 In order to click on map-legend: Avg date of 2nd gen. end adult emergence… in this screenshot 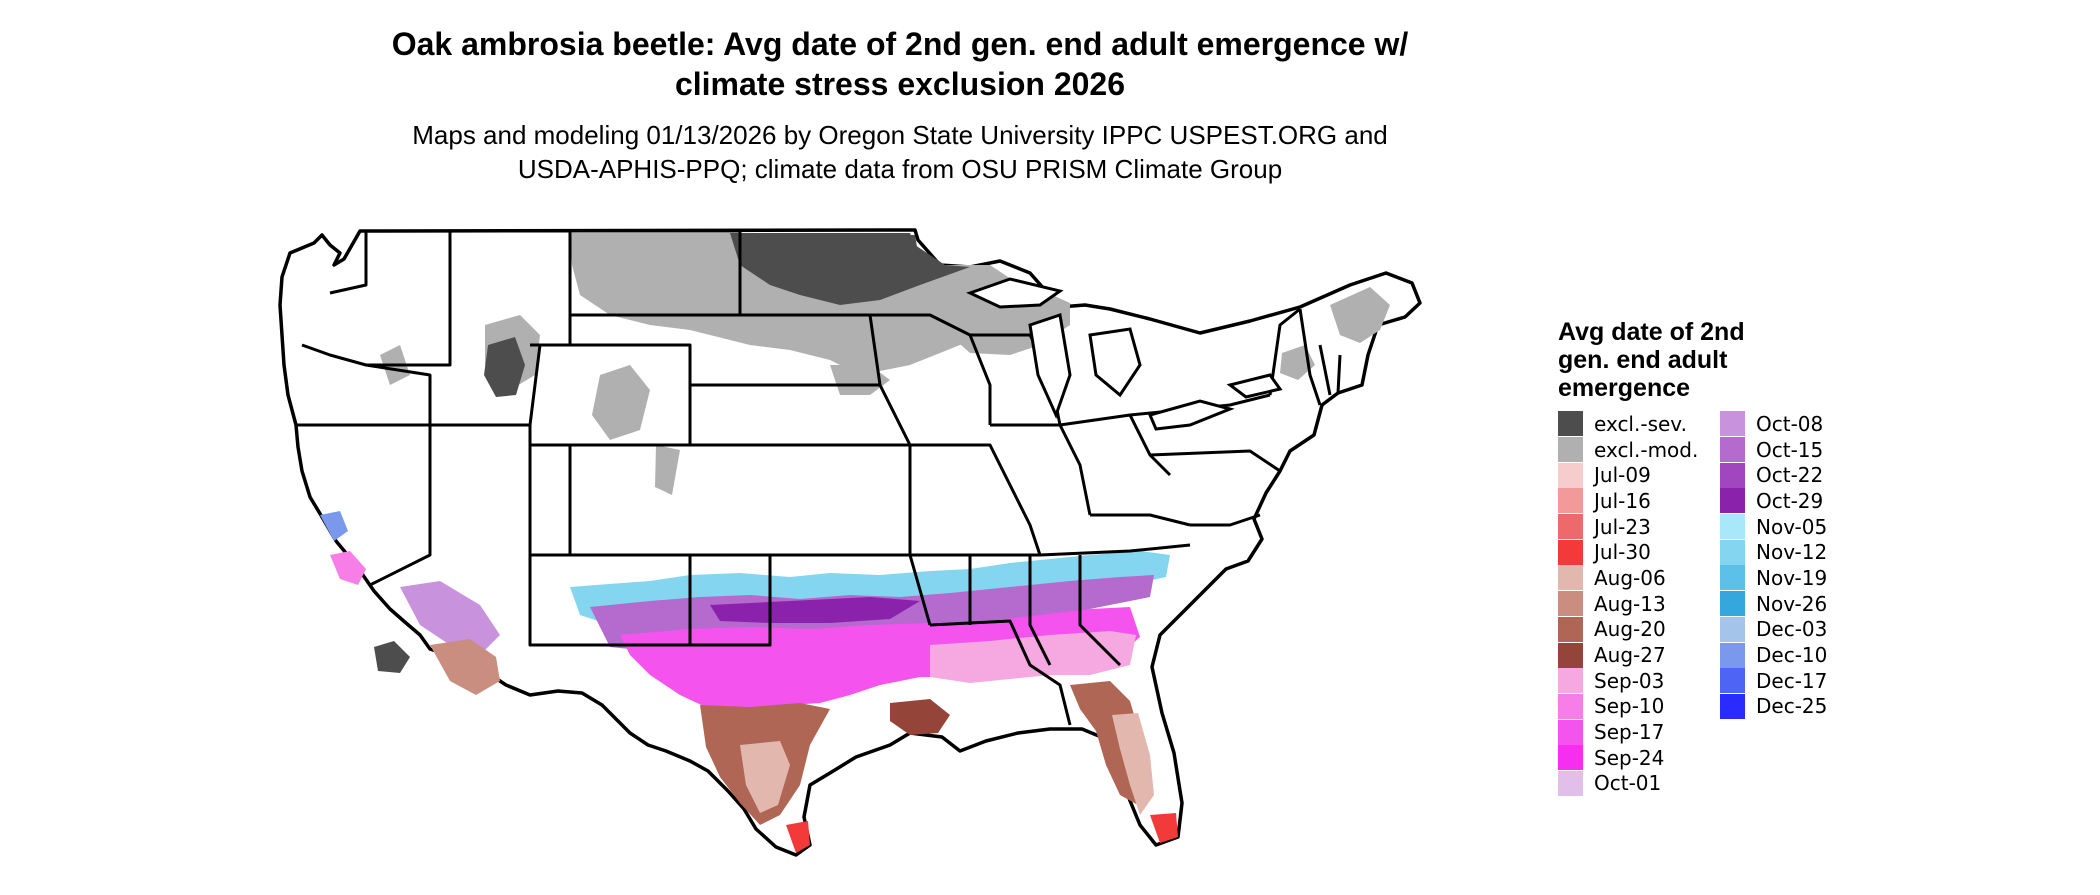, I will do `click(1748, 557)`.